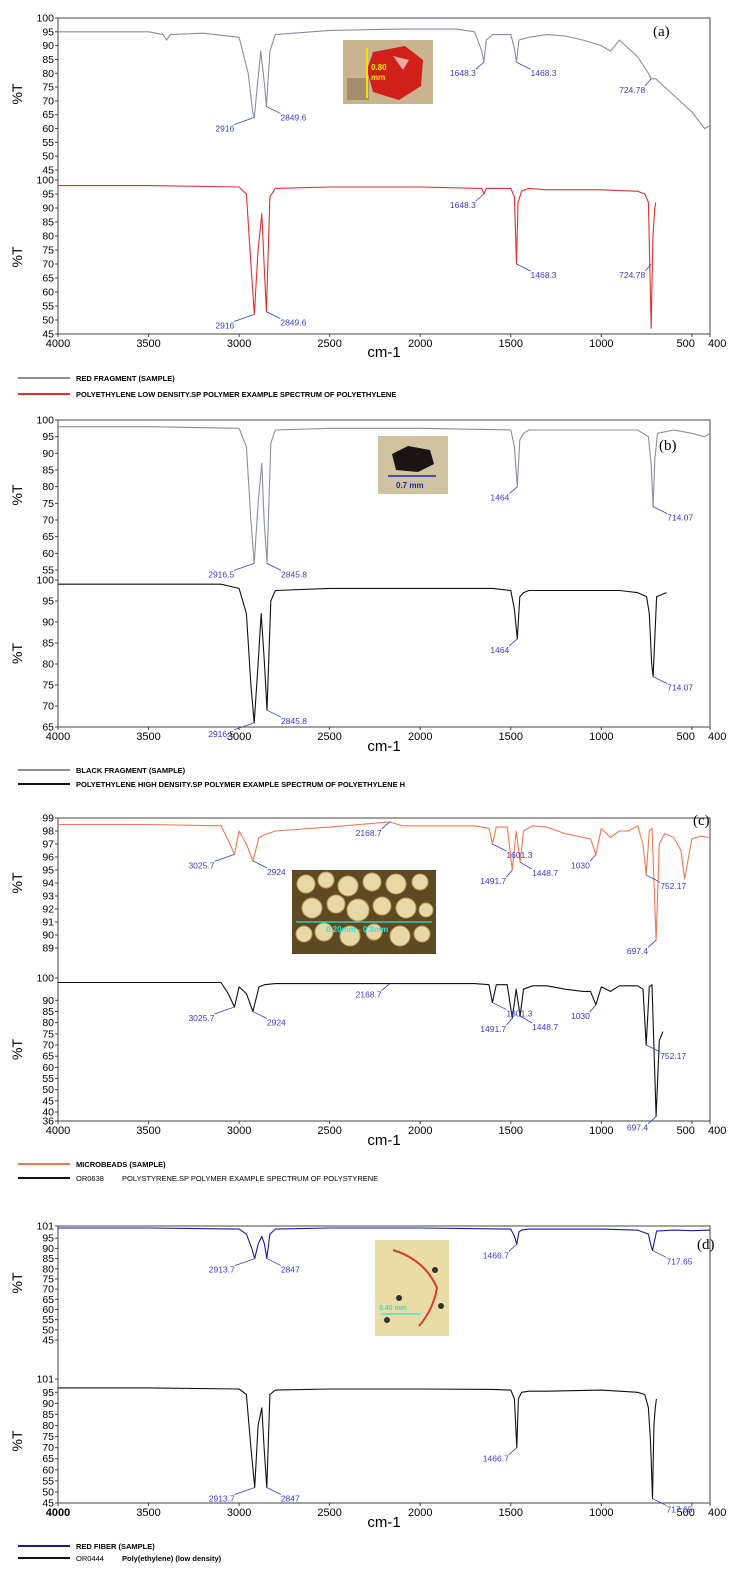 The width and height of the screenshot is (731, 1593). What do you see at coordinates (48, 897) in the screenshot?
I see `top-y-tick-label: 93` at bounding box center [48, 897].